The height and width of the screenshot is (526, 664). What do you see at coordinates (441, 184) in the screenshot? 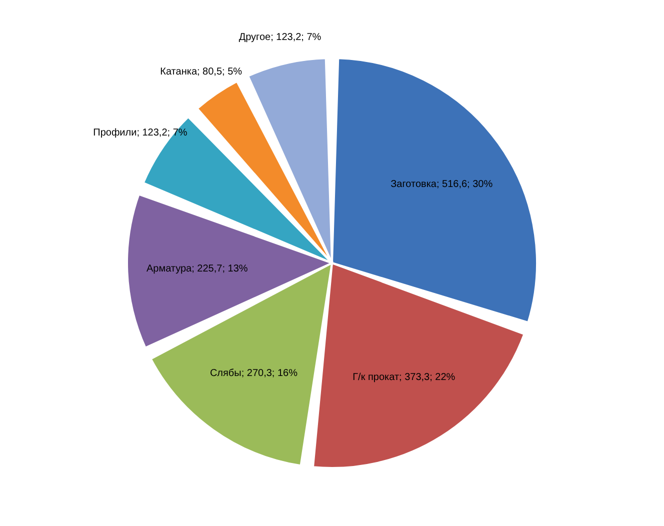
I see `slice-label: Заготовка; 516,6; 30%` at bounding box center [441, 184].